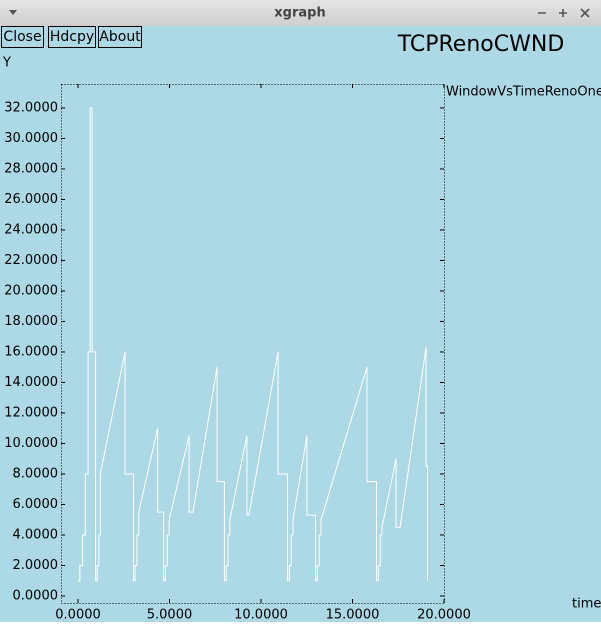 The image size is (601, 626). Describe the element at coordinates (36, 565) in the screenshot. I see `y-tick-label: 2.0000` at that location.